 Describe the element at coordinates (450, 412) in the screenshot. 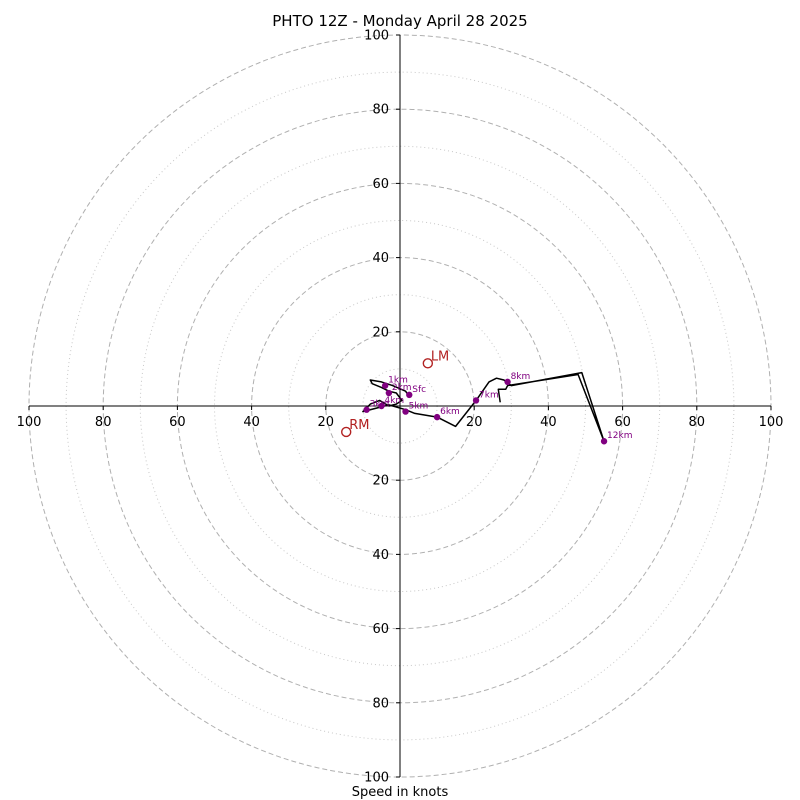

I see `height-label: 6km` at that location.